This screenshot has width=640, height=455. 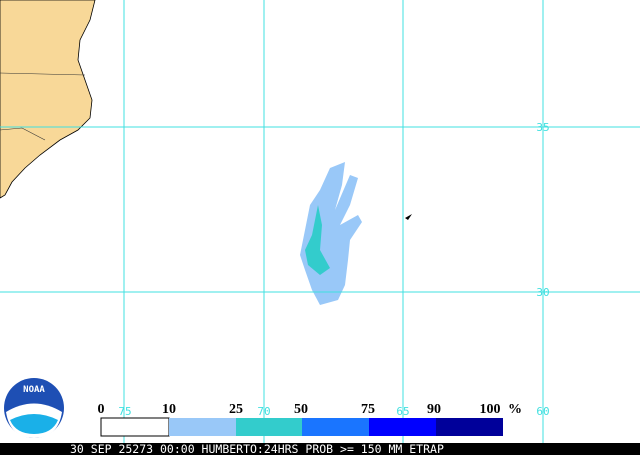 What do you see at coordinates (402, 411) in the screenshot?
I see `longitude-label: 65` at bounding box center [402, 411].